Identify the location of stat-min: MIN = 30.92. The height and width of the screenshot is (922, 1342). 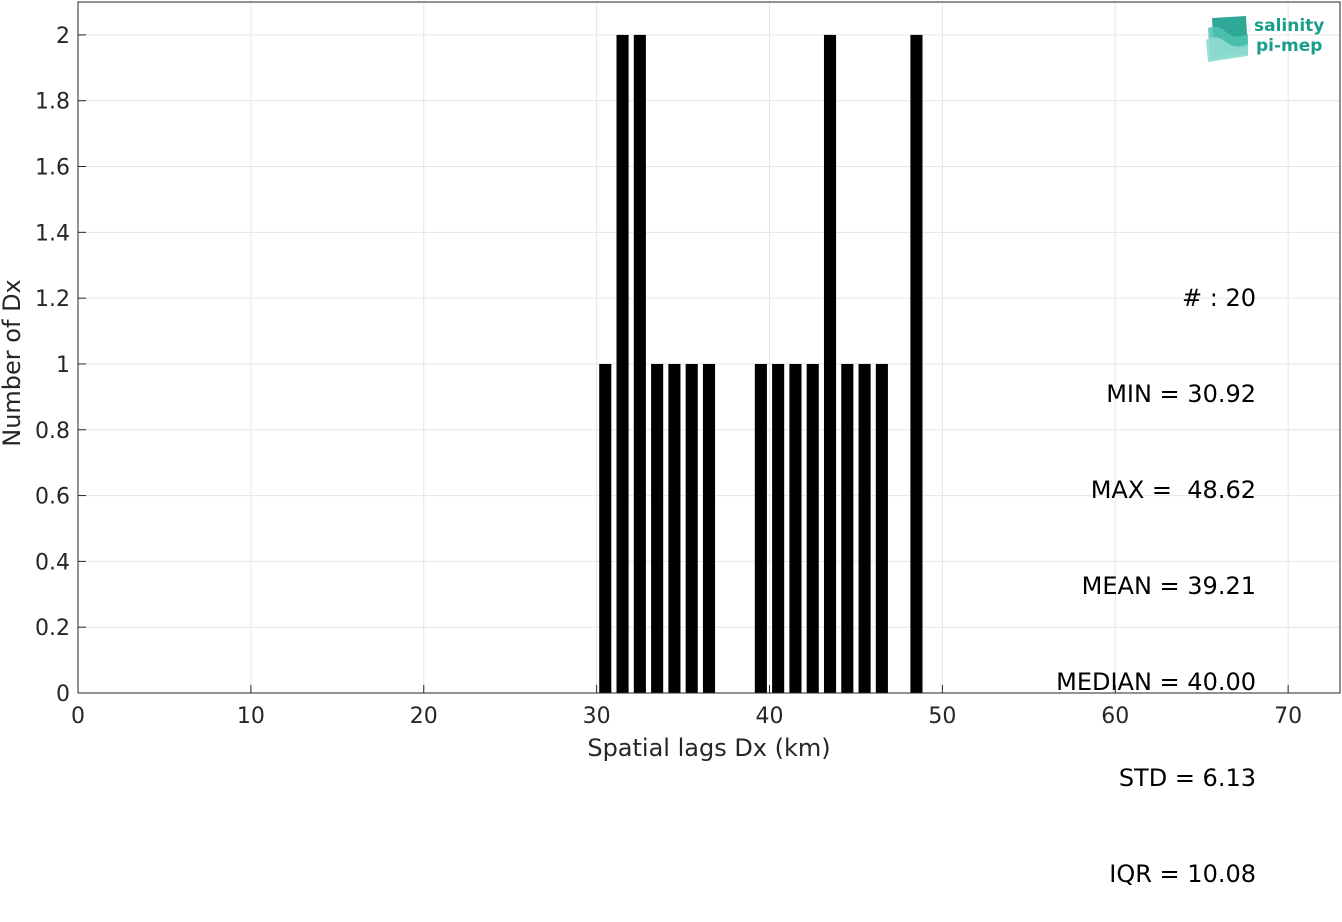
(1181, 394).